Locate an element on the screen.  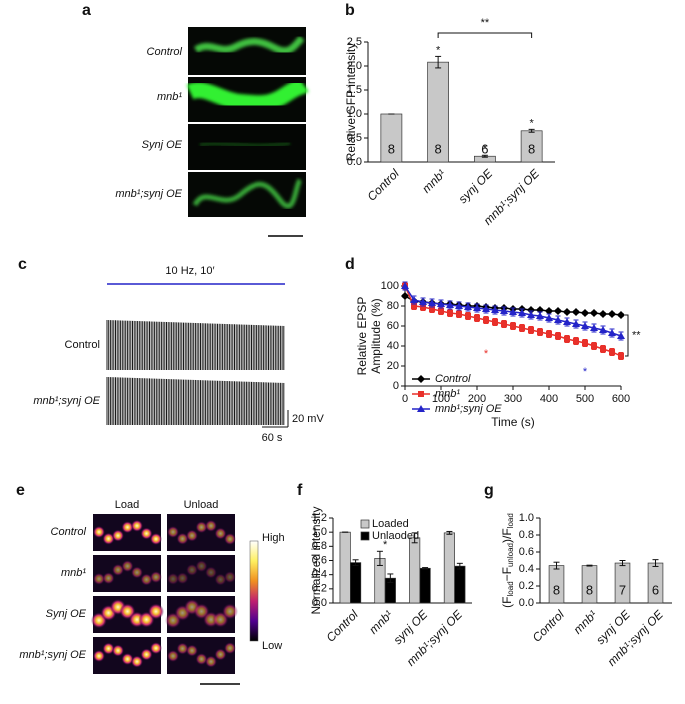
annotation: * is located at coordinates (585, 372).